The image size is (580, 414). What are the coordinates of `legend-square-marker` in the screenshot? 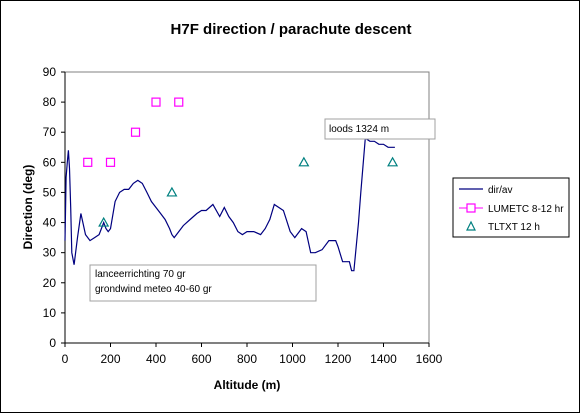 It's located at (471, 208).